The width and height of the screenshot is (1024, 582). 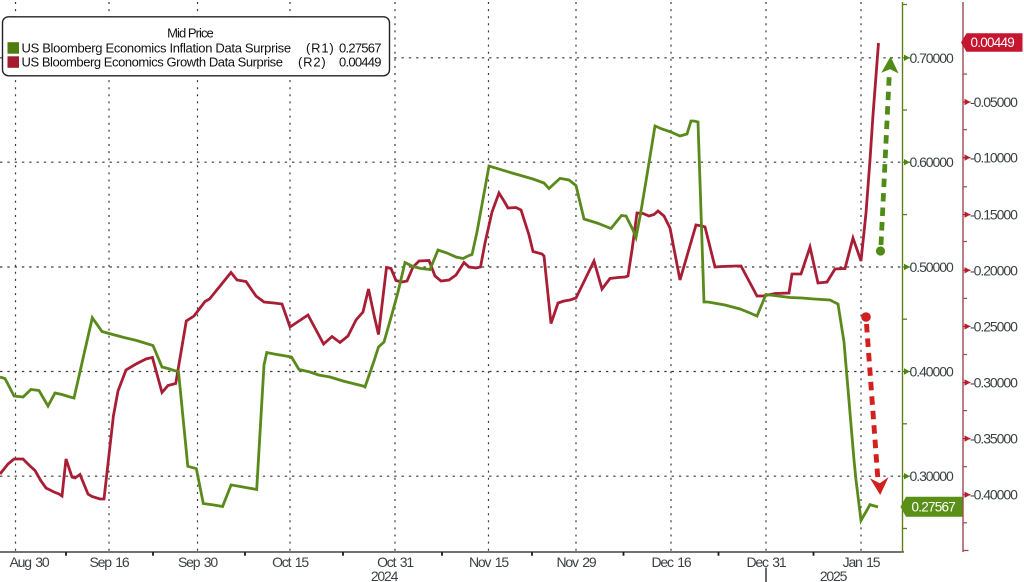 What do you see at coordinates (994, 270) in the screenshot?
I see `svg-text: -0.20000` at bounding box center [994, 270].